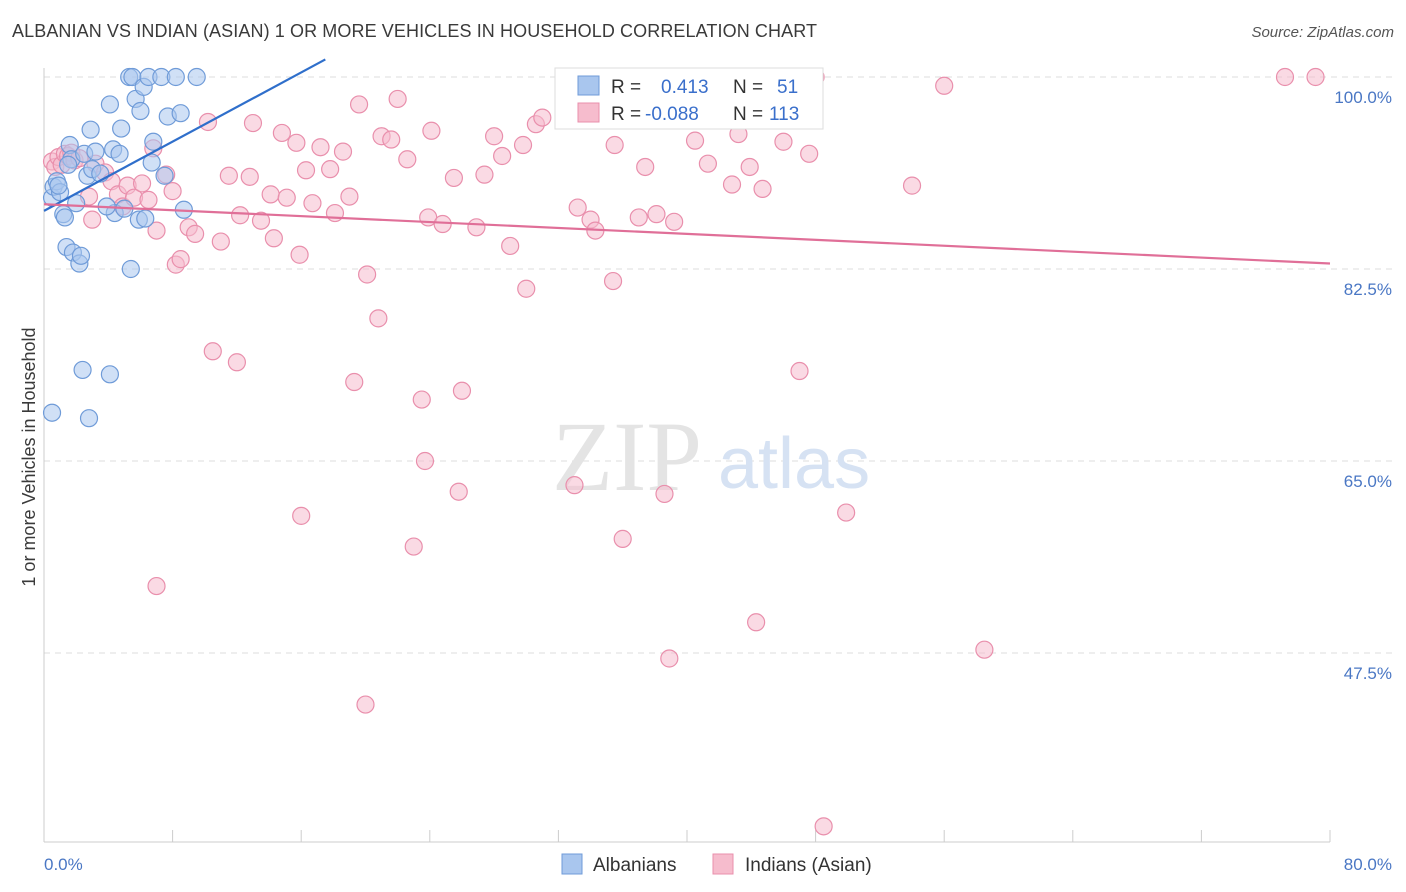  What do you see at coordinates (794, 464) in the screenshot?
I see `watermark-atlas: atlas` at bounding box center [794, 464].